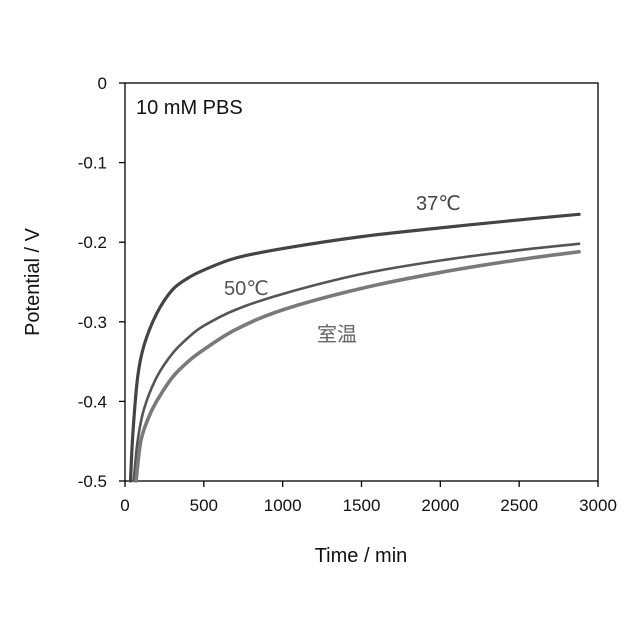 The width and height of the screenshot is (640, 640). Describe the element at coordinates (440, 505) in the screenshot. I see `x-tick-label: 2000` at that location.